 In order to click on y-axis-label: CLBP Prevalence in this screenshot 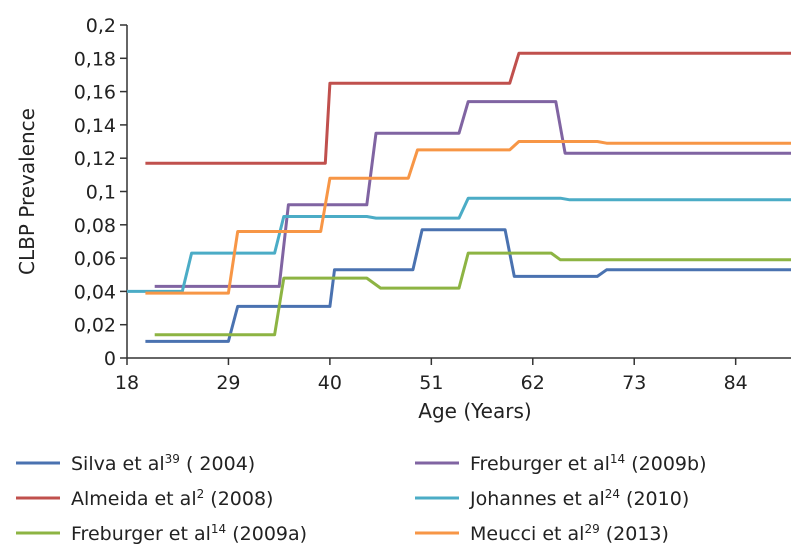, I will do `click(27, 191)`.